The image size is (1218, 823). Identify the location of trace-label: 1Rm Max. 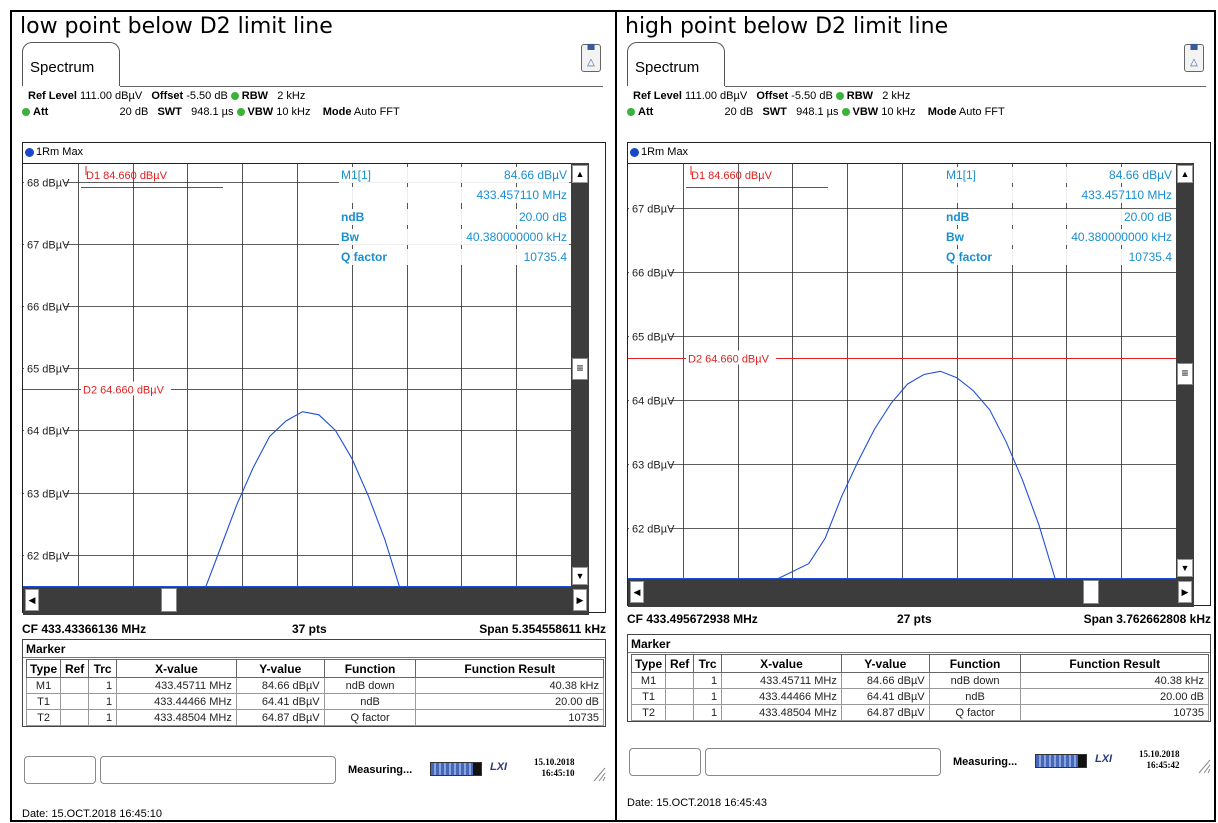
(54, 152).